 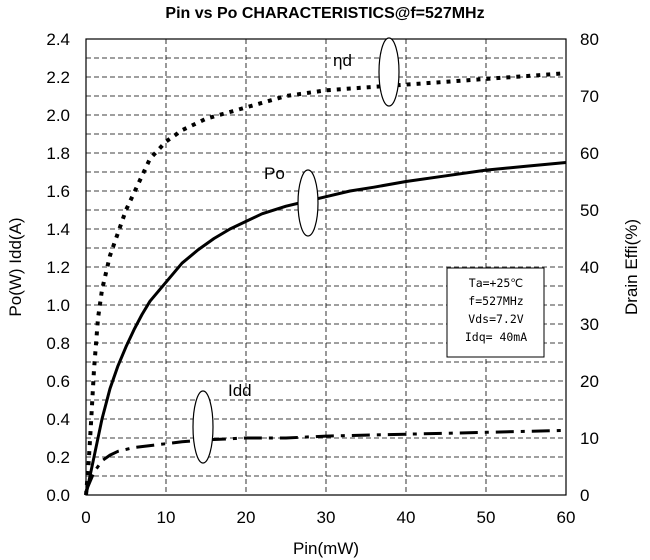 I want to click on y-tick-label: 2.4, so click(x=58, y=39).